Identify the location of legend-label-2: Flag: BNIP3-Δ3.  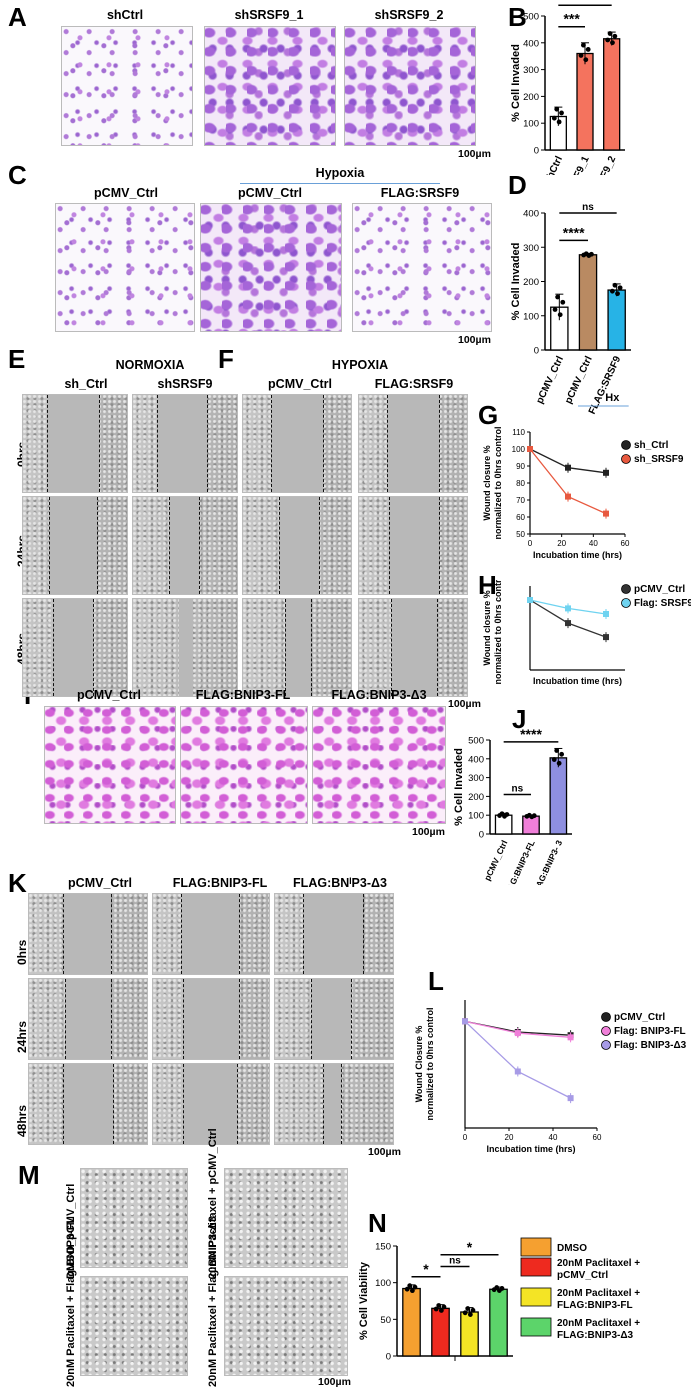
(650, 1045).